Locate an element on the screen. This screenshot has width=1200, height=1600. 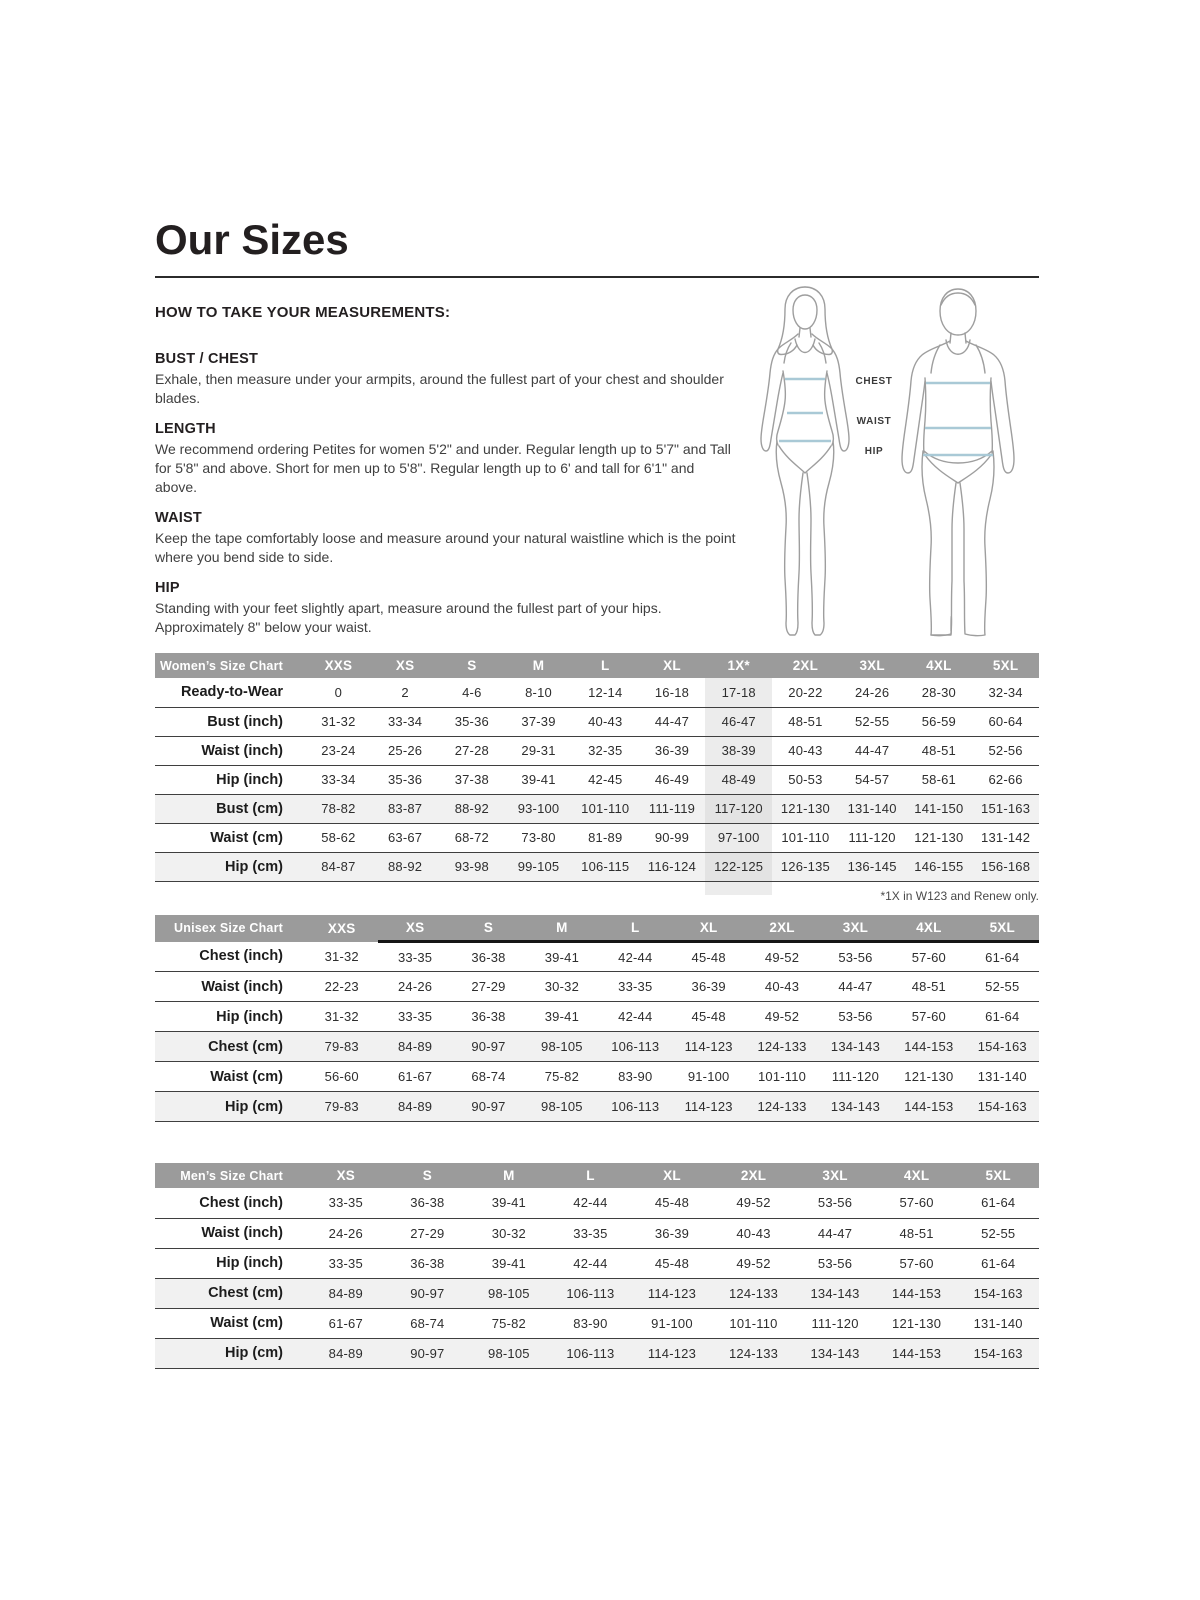
size-cell: 83-90 is located at coordinates (590, 1322).